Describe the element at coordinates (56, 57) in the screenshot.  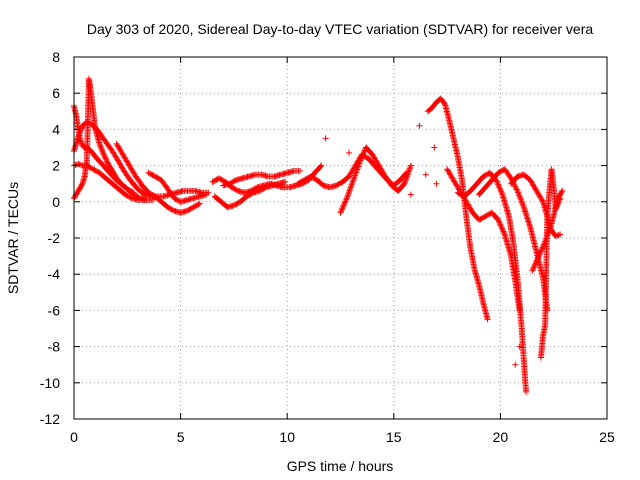
I see `y-tick-label: 8` at that location.